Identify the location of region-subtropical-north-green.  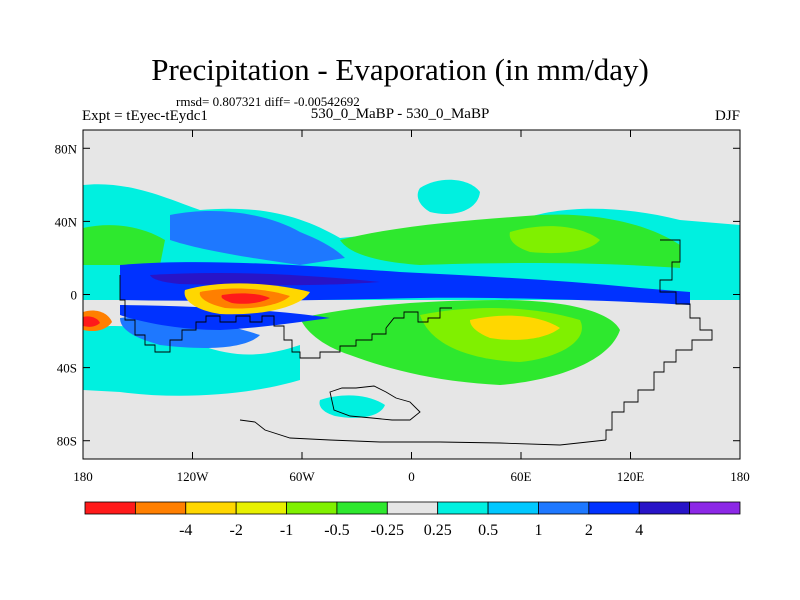
(510, 241).